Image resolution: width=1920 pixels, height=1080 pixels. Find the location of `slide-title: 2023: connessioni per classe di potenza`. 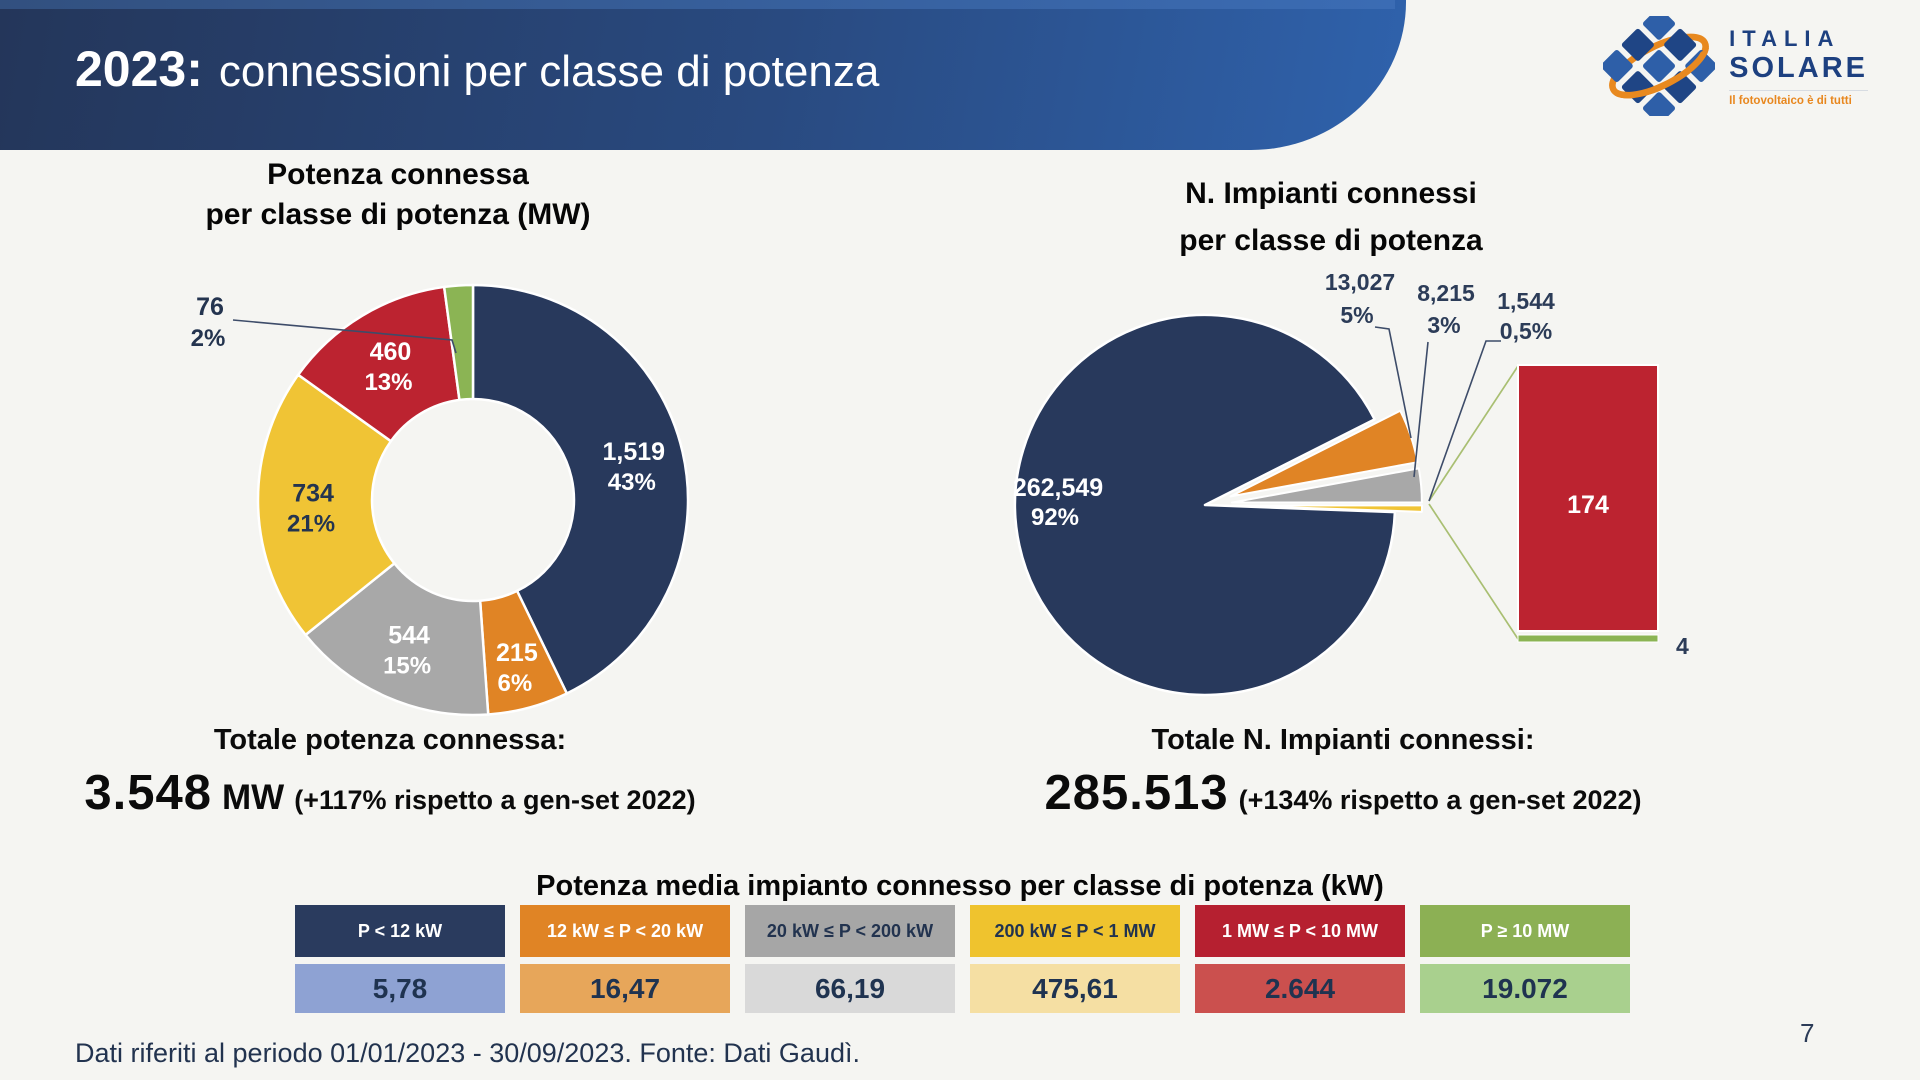

slide-title: 2023: connessioni per classe di potenza is located at coordinates (477, 69).